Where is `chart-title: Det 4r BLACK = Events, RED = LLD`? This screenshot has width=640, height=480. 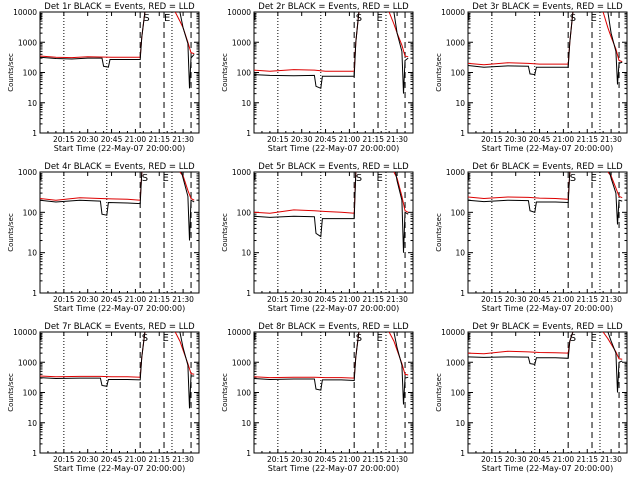
chart-title: Det 4r BLACK = Events, RED = LLD is located at coordinates (119, 167).